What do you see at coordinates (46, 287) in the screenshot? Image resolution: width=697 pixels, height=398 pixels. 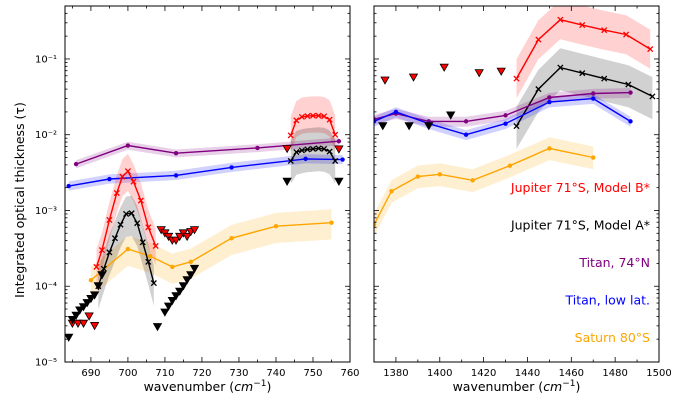 I see `y-tick-label: 10⁻⁴` at bounding box center [46, 287].